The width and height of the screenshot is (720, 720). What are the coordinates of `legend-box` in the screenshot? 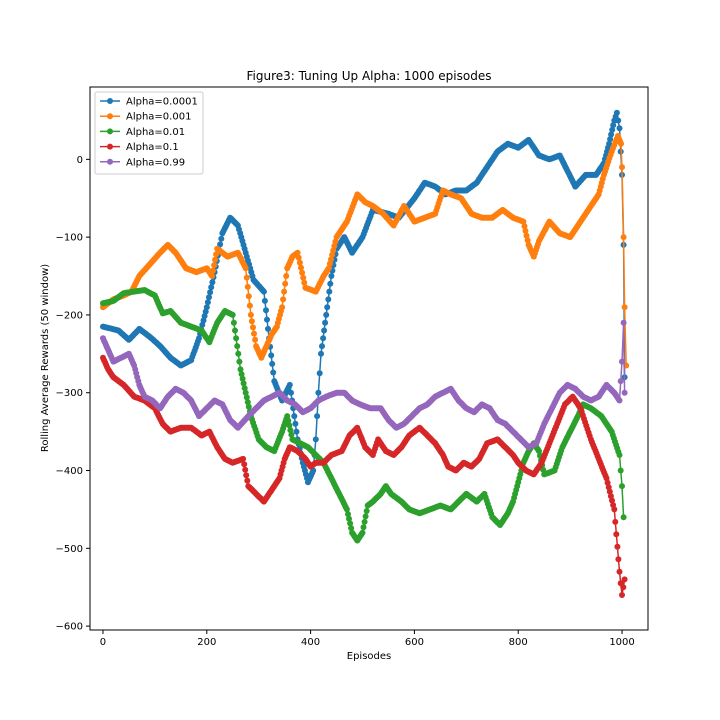 It's located at (149, 133).